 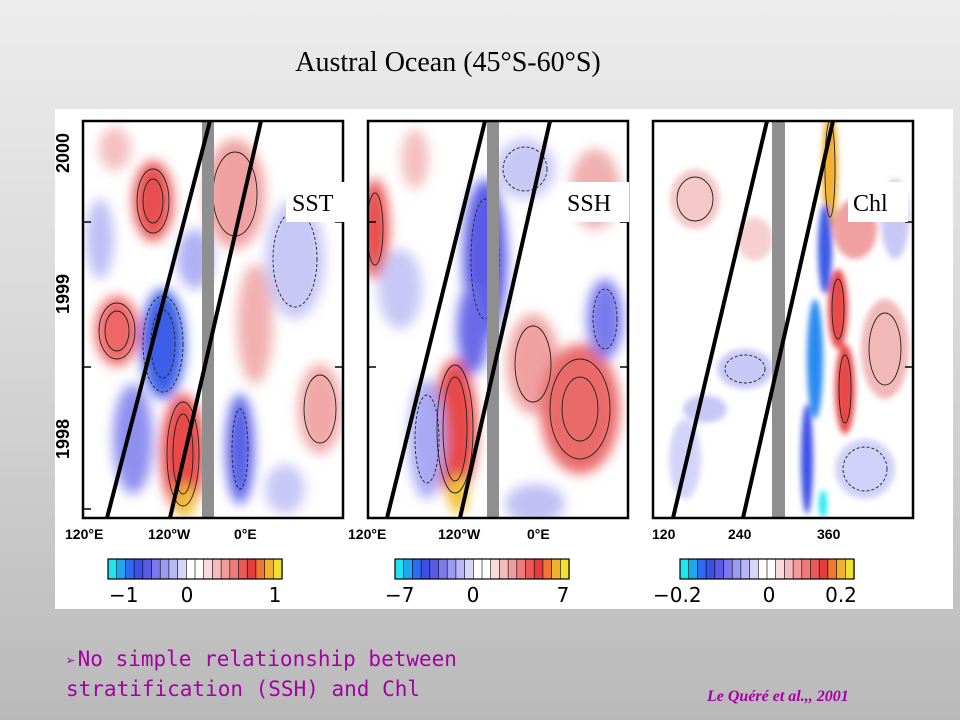 I want to click on ssh-xtick-3: 0°E, so click(x=538, y=534).